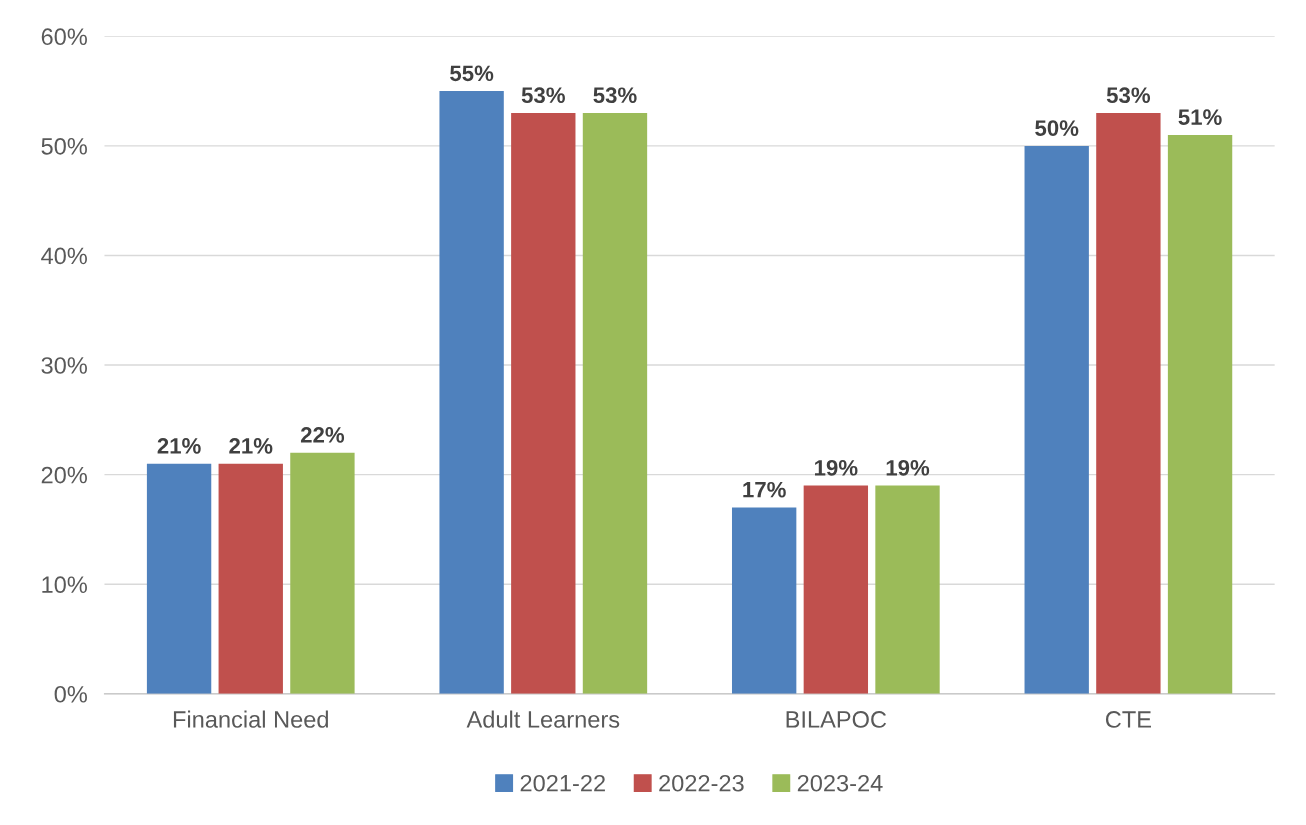 Image resolution: width=1306 pixels, height=825 pixels. What do you see at coordinates (64, 37) in the screenshot?
I see `y-tick-label: 60%` at bounding box center [64, 37].